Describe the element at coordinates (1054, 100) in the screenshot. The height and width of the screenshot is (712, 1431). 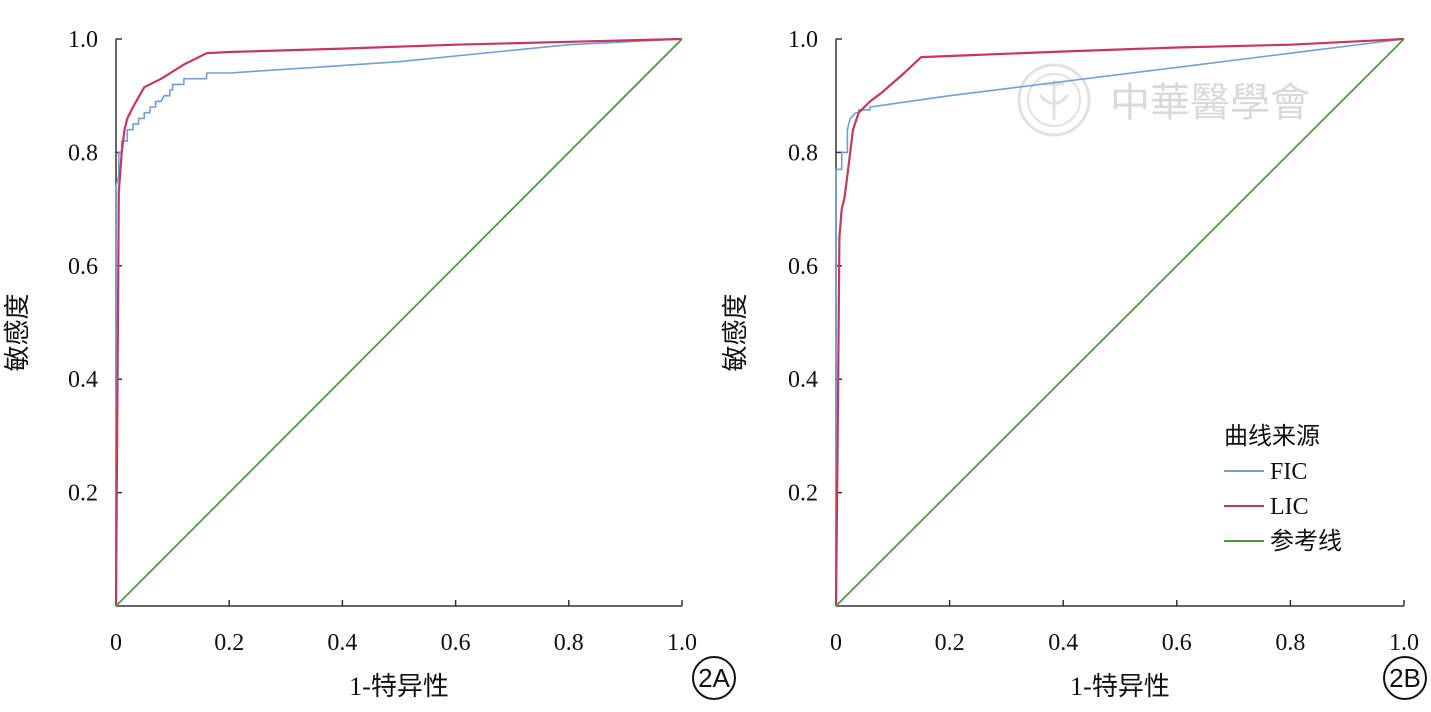
I see `watermark-seal-icon` at that location.